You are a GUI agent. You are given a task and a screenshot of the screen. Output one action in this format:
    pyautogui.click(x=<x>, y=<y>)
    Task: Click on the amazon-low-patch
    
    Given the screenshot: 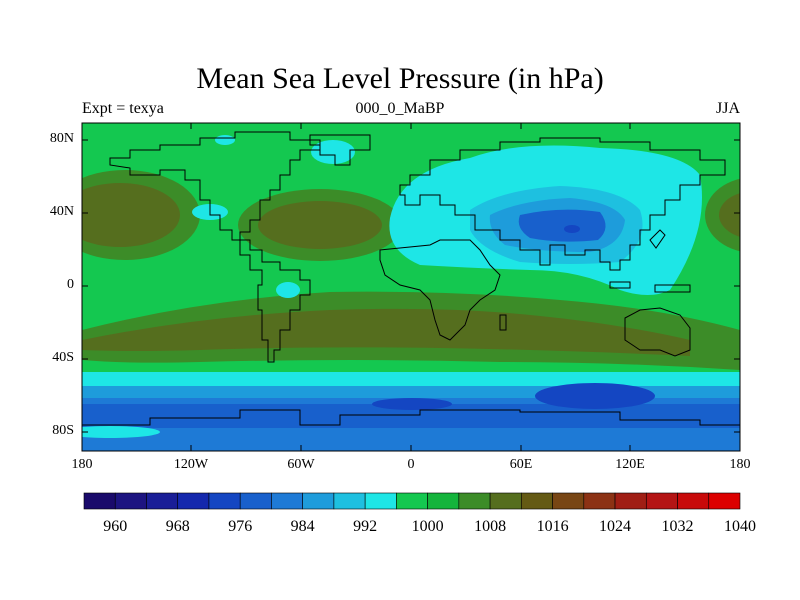 What is the action you would take?
    pyautogui.click(x=288, y=290)
    